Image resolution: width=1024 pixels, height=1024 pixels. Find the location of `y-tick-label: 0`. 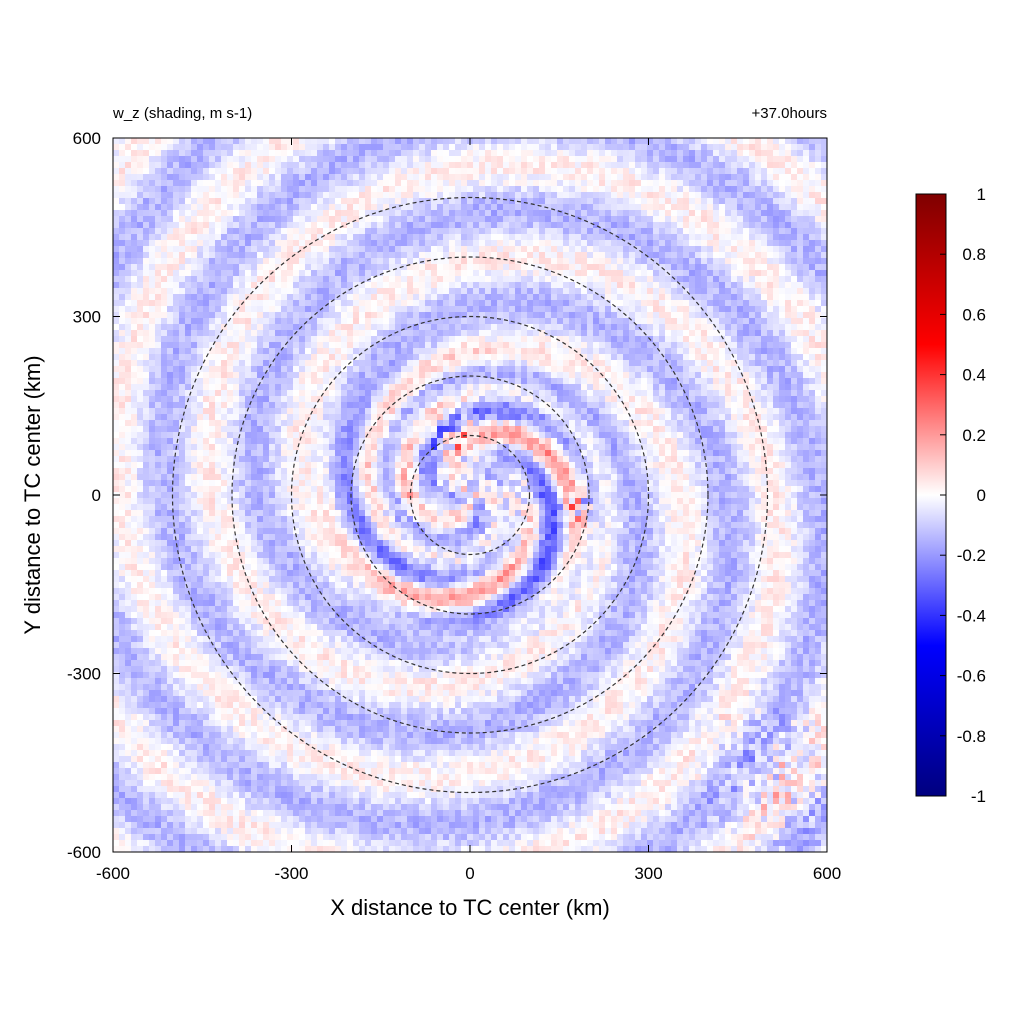

y-tick-label: 0 is located at coordinates (96, 495).